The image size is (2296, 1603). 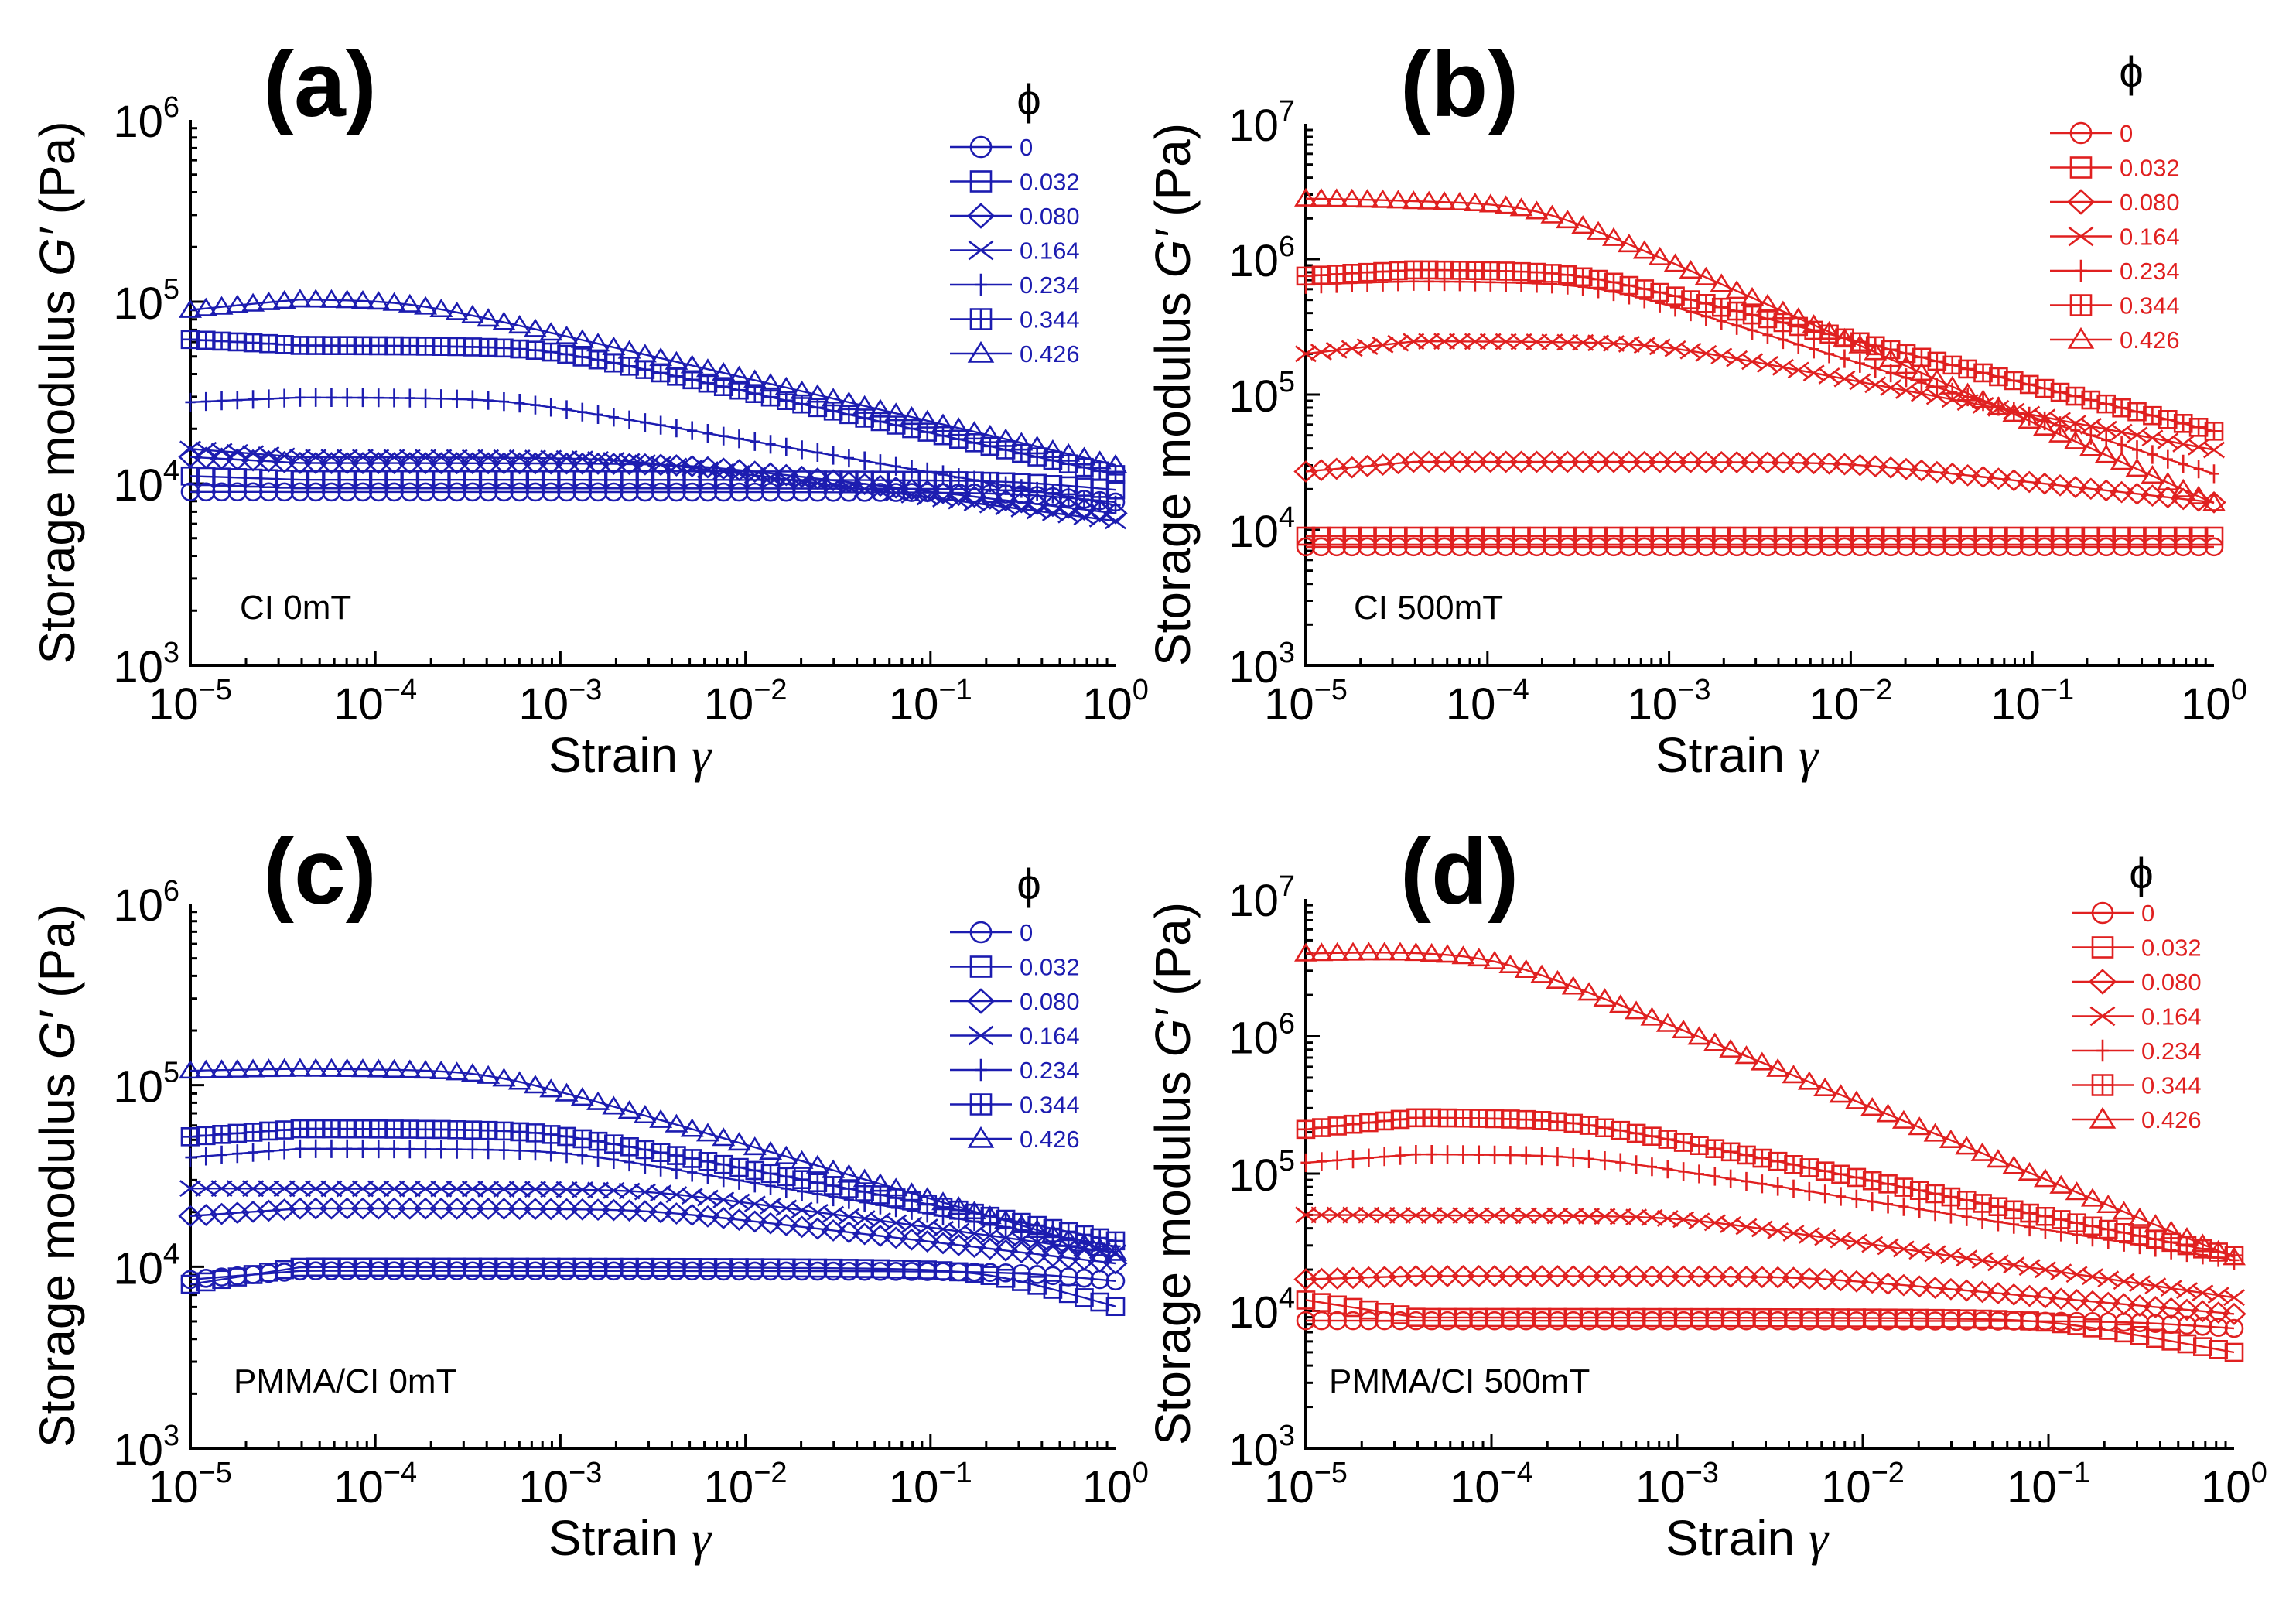 I want to click on axis-ticks, so click(x=1756, y=397).